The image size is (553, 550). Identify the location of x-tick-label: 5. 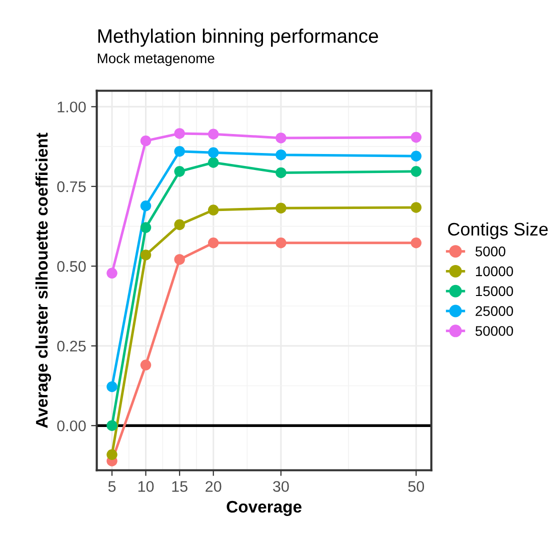
(112, 486).